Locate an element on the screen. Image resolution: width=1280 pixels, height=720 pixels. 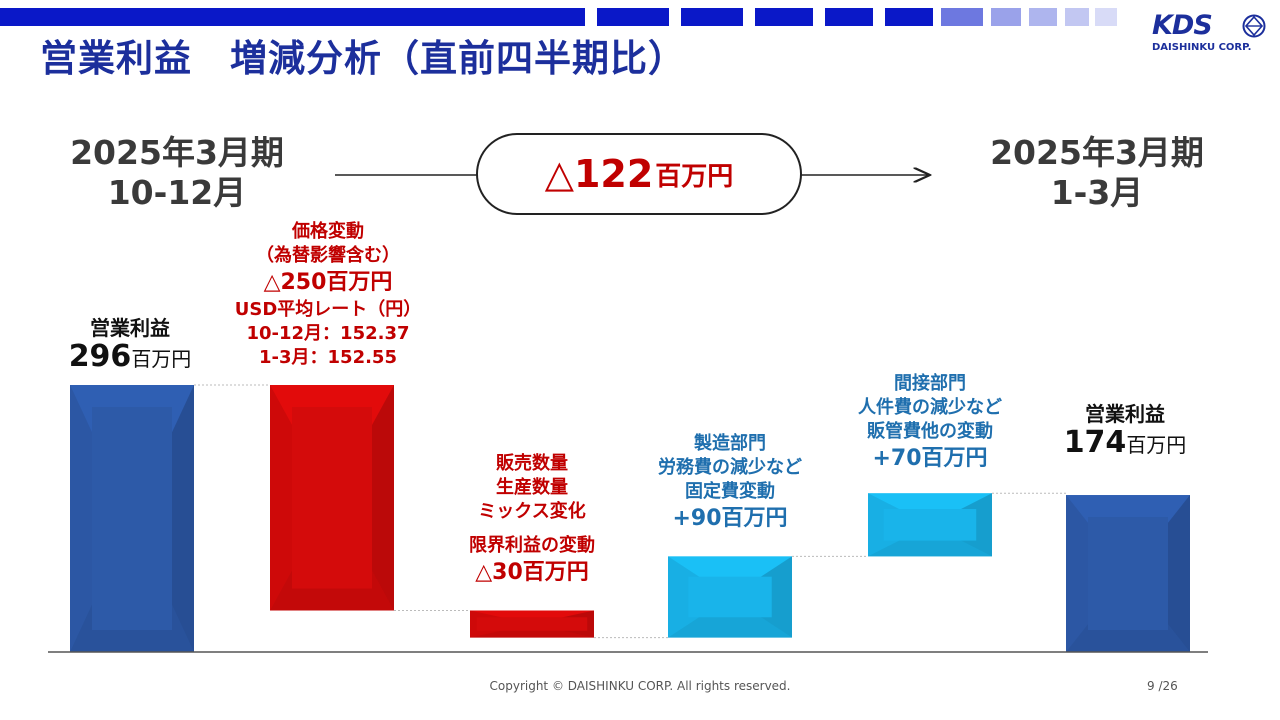
start-label: 営業利益 296百万円 is located at coordinates (130, 345).